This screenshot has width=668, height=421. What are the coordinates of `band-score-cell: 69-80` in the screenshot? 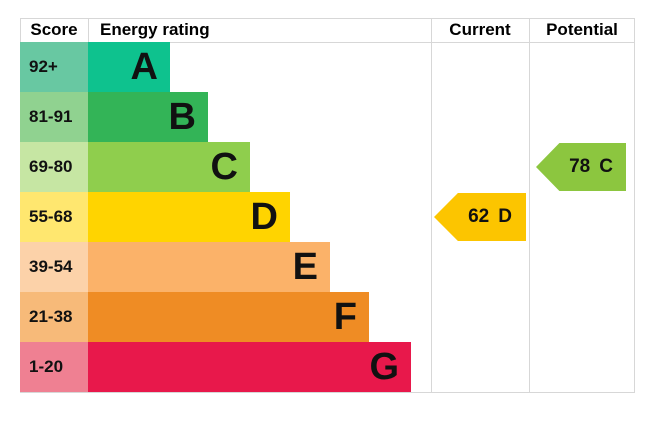 It's located at (54, 167).